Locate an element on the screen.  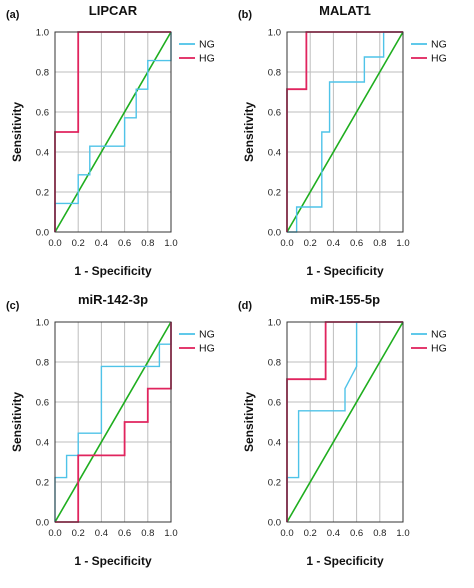
chart-title: miR-142-3p is located at coordinates (113, 299).